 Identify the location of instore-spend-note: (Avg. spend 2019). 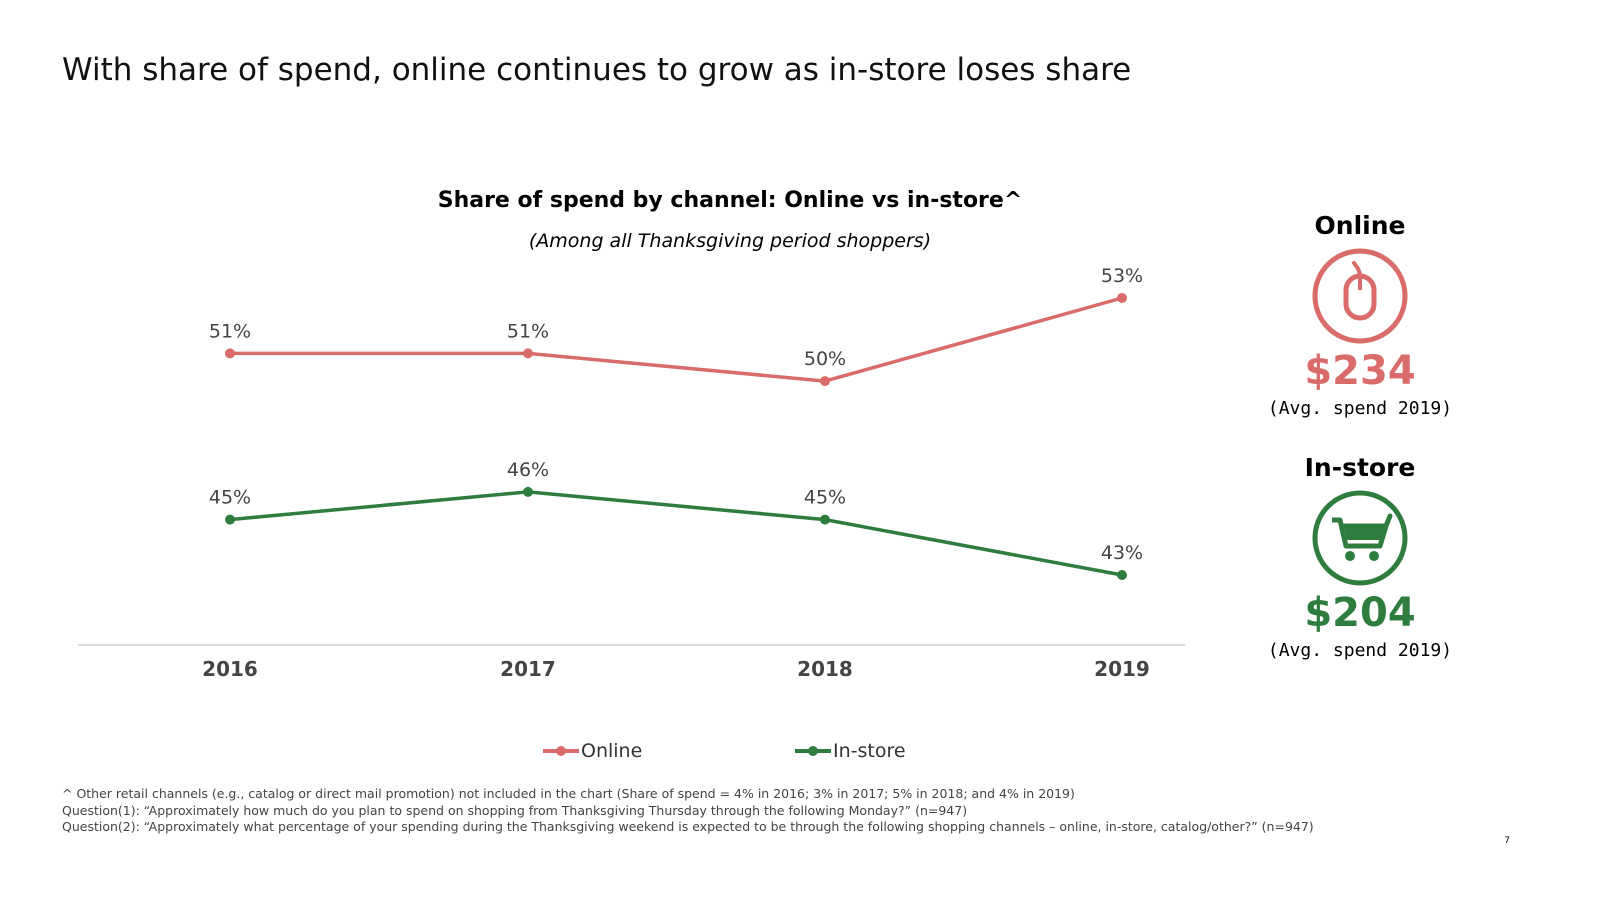
(1360, 650).